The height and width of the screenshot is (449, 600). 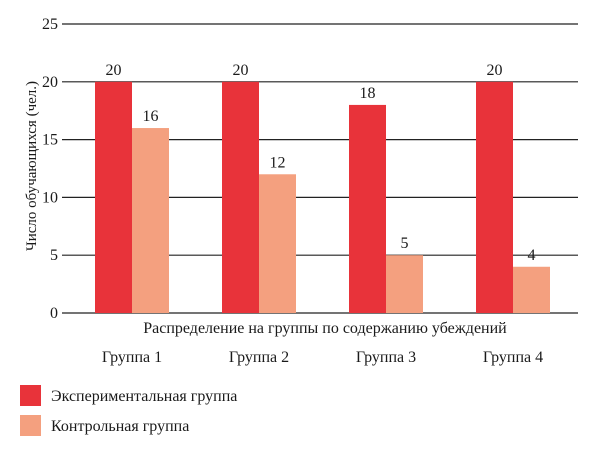 I want to click on legend-label-control: Контрольная группа, so click(x=120, y=426).